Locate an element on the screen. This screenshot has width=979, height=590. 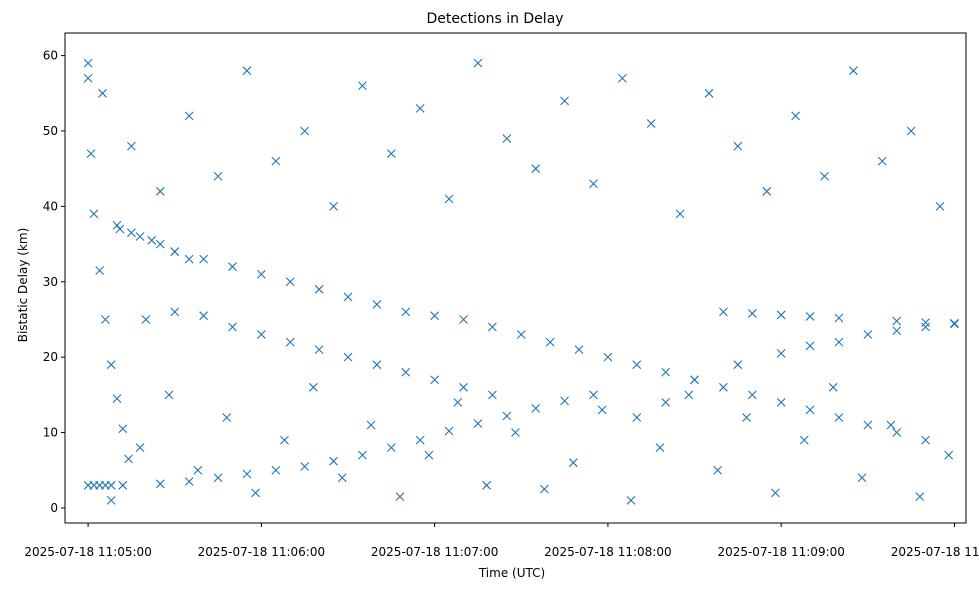
y-tick-label: 10 is located at coordinates (50, 433).